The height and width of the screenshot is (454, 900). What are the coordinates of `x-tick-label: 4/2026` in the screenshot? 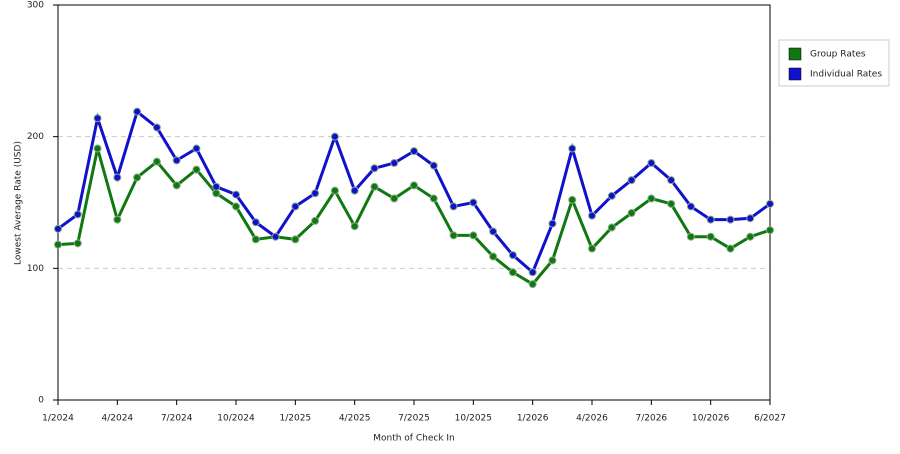 It's located at (592, 419).